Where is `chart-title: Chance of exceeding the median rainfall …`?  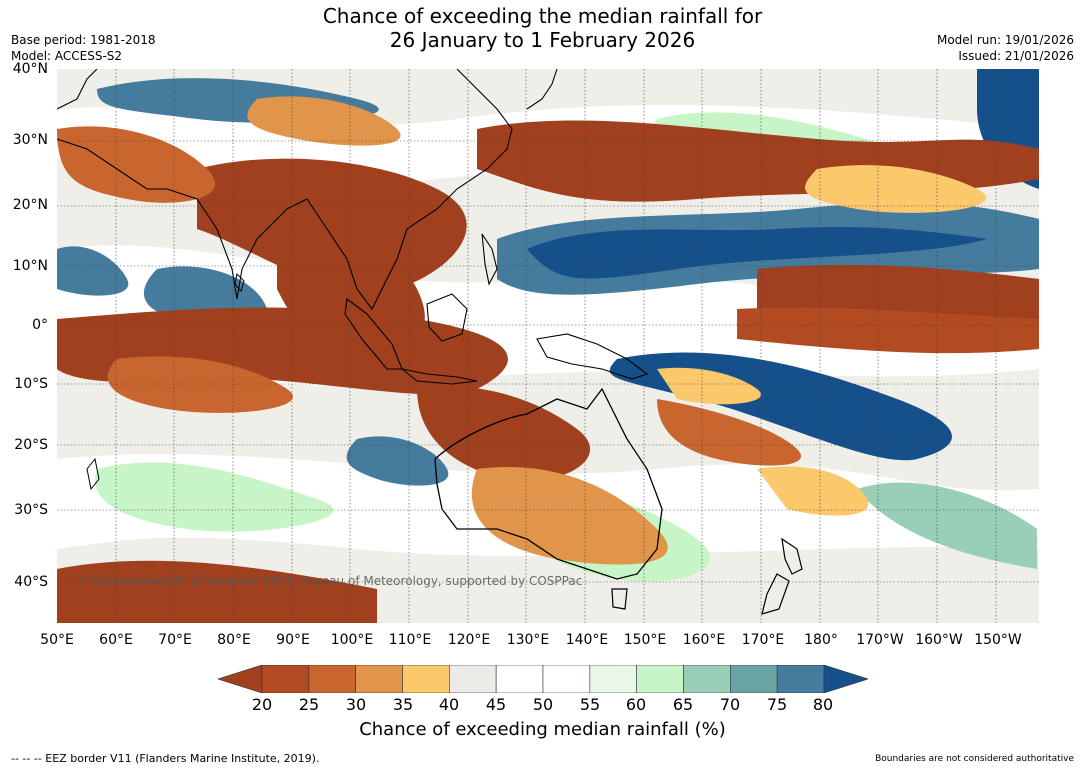
chart-title: Chance of exceeding the median rainfall … is located at coordinates (542, 28).